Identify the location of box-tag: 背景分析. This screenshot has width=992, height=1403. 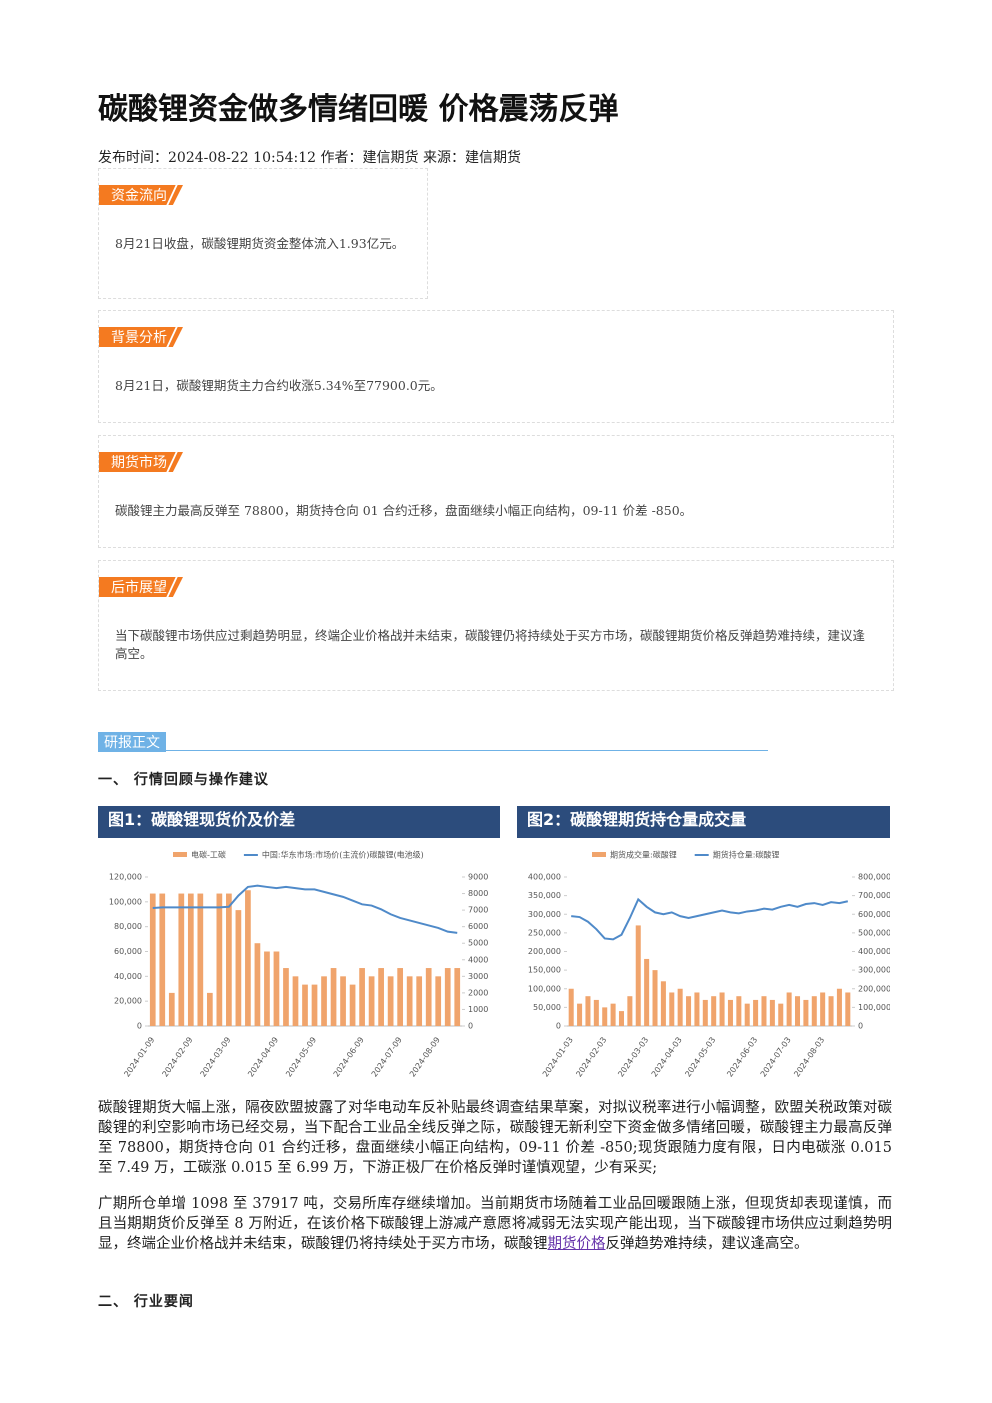
(141, 337).